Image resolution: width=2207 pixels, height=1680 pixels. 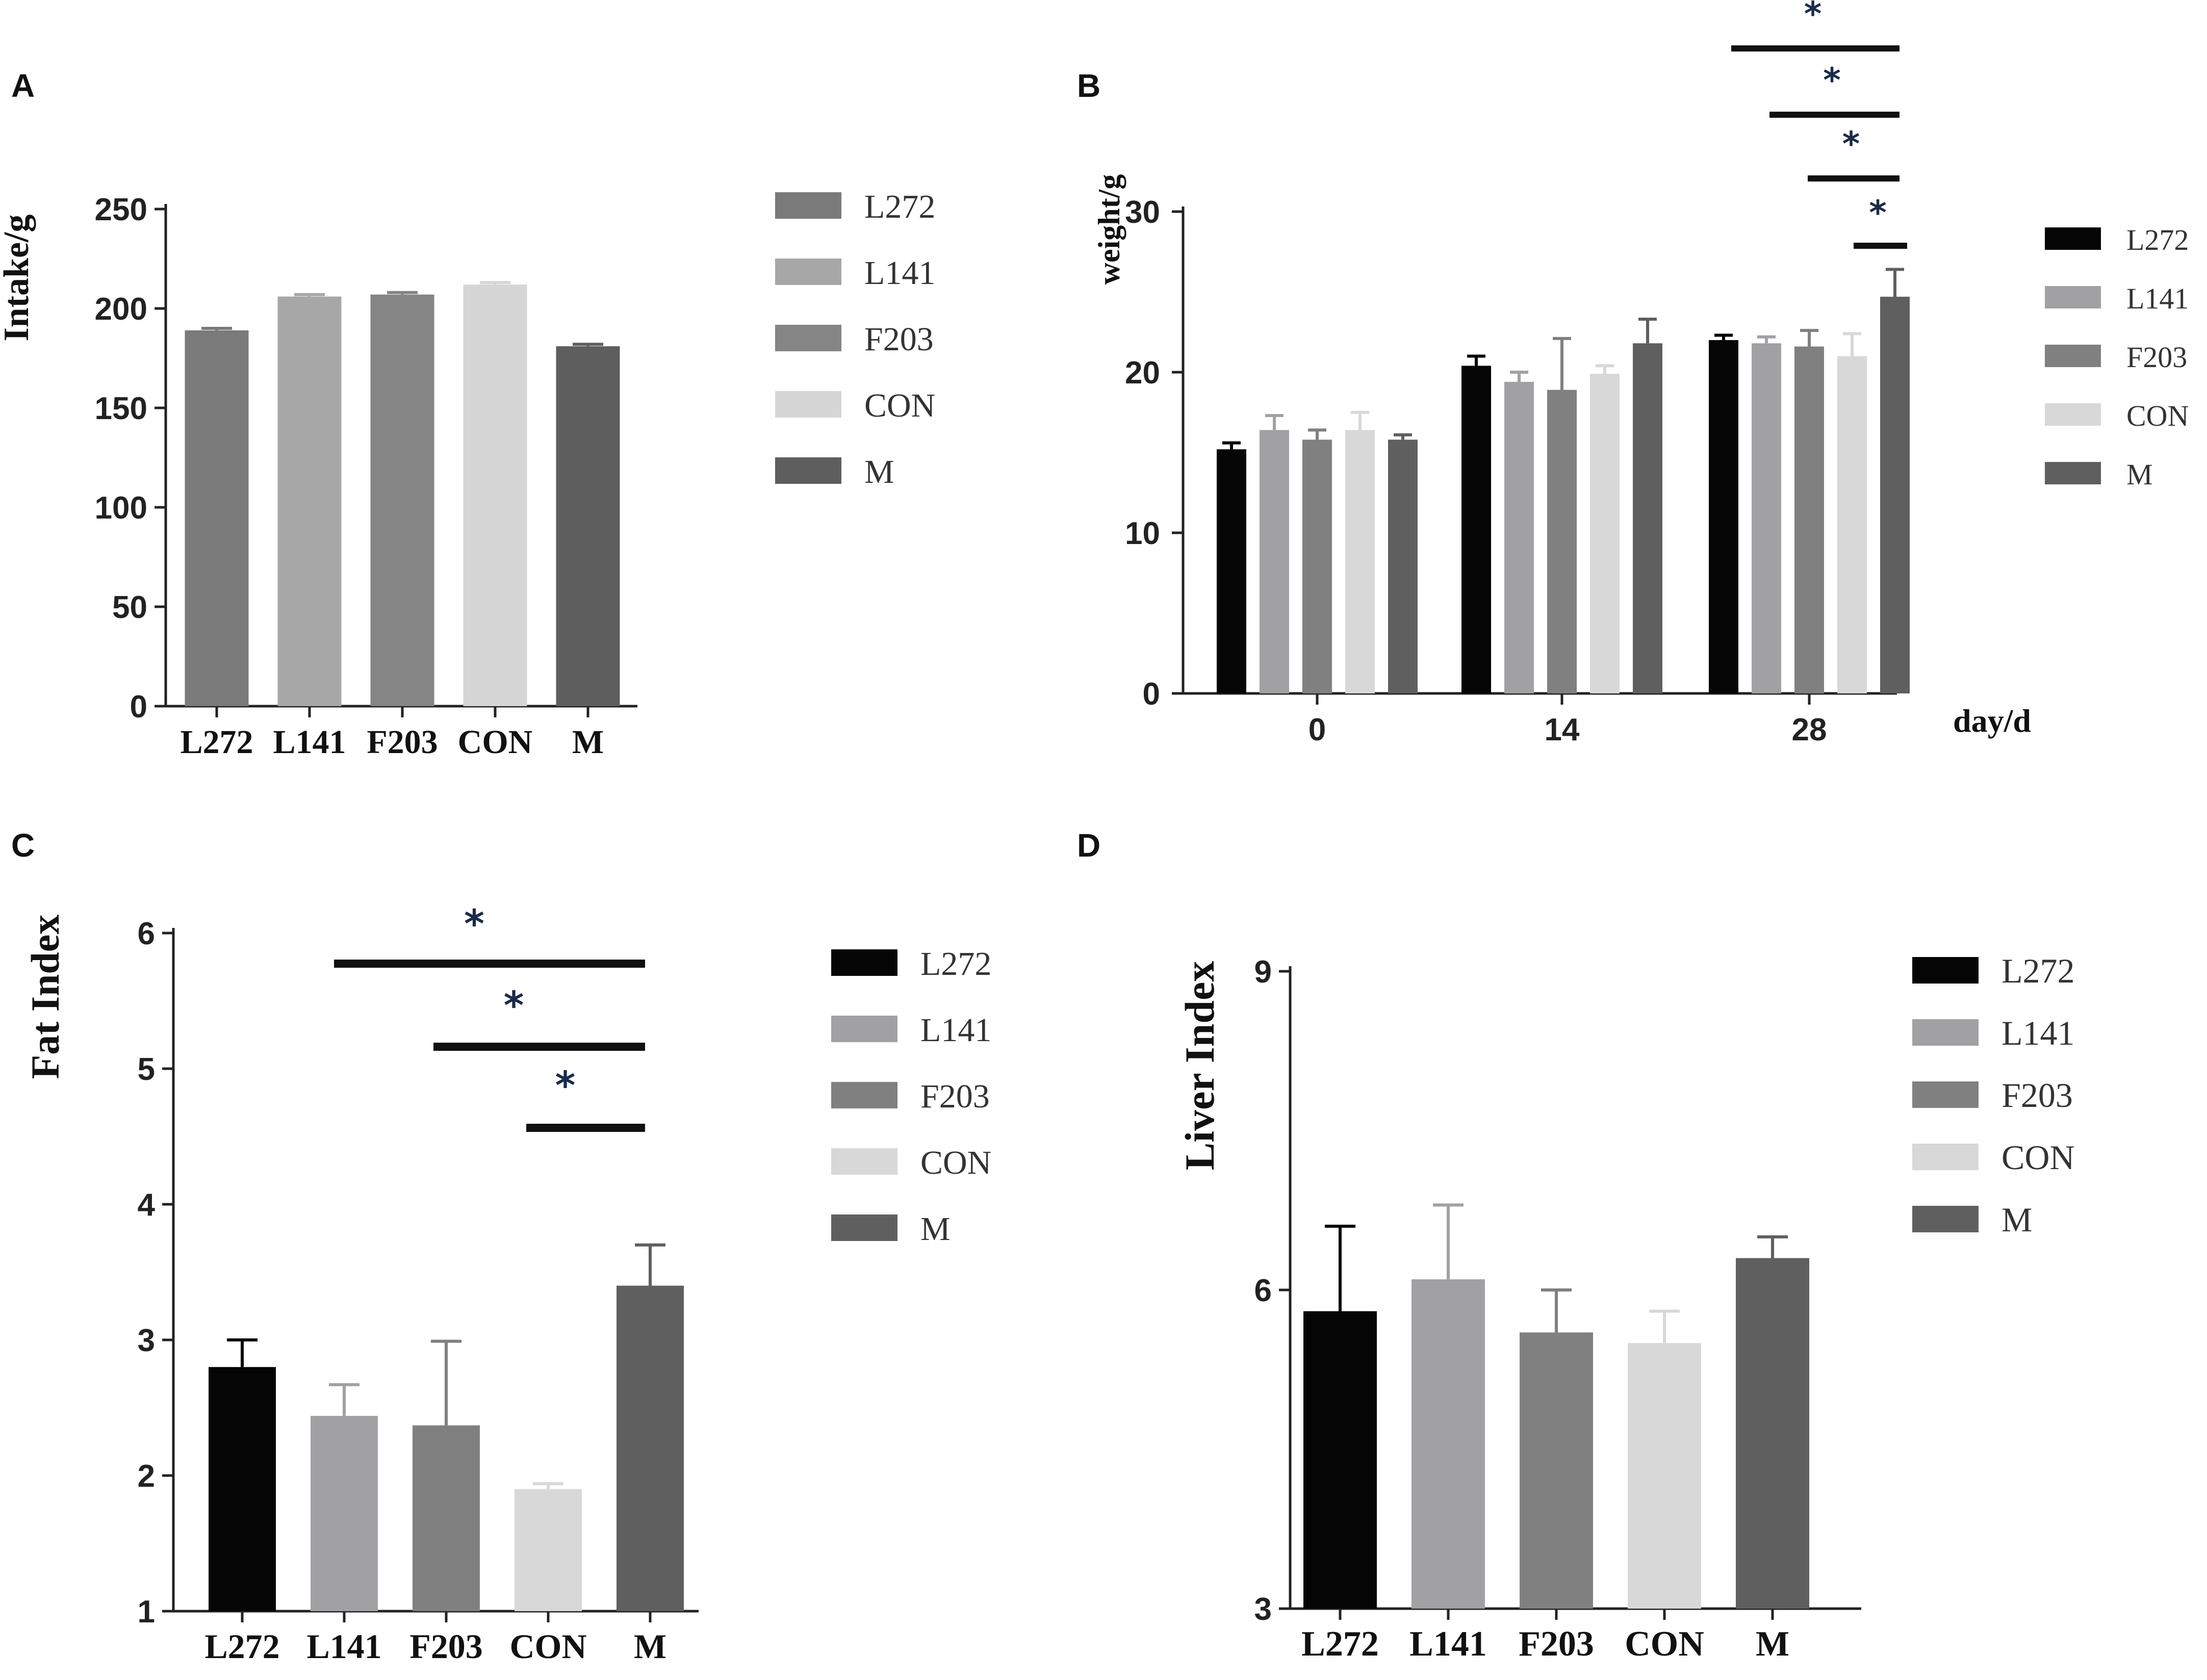 I want to click on y-tick-label: 20, so click(x=1143, y=373).